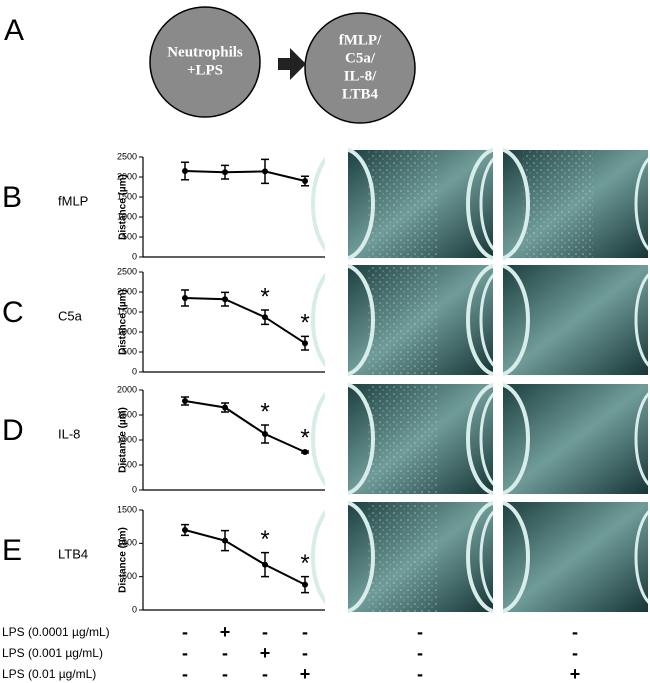  Describe the element at coordinates (12, 197) in the screenshot. I see `panel-label: B` at that location.